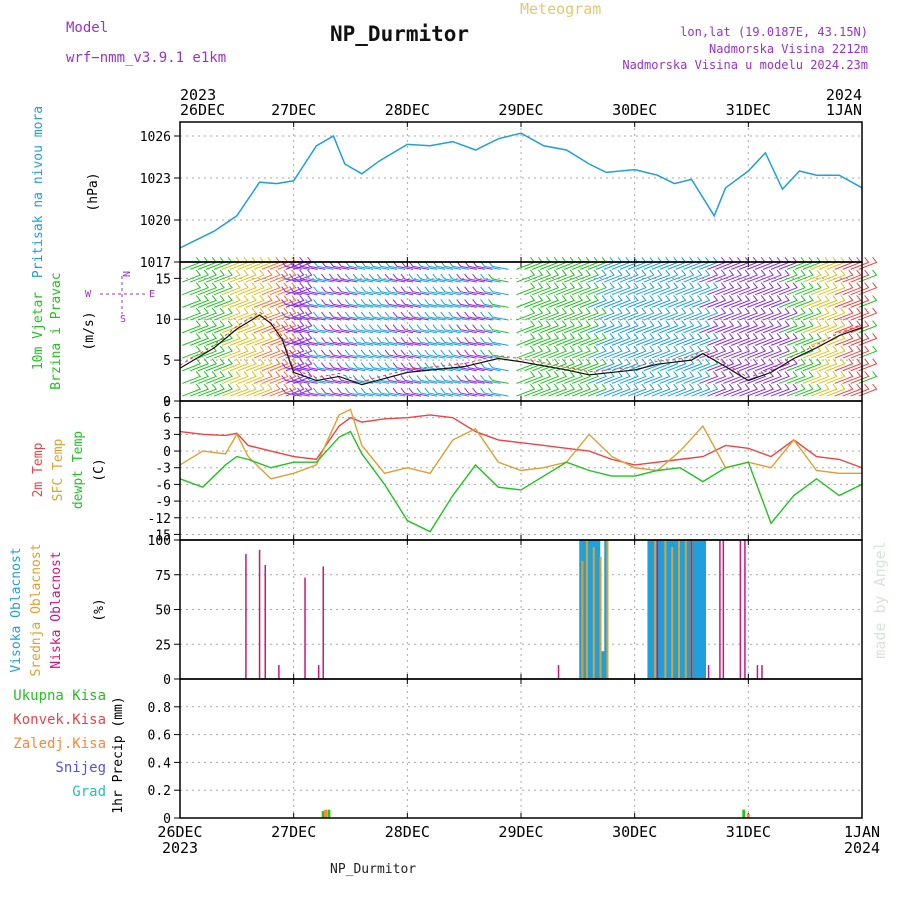 The width and height of the screenshot is (900, 900). I want to click on x-tick-label-bottom: 31DEC, so click(748, 832).